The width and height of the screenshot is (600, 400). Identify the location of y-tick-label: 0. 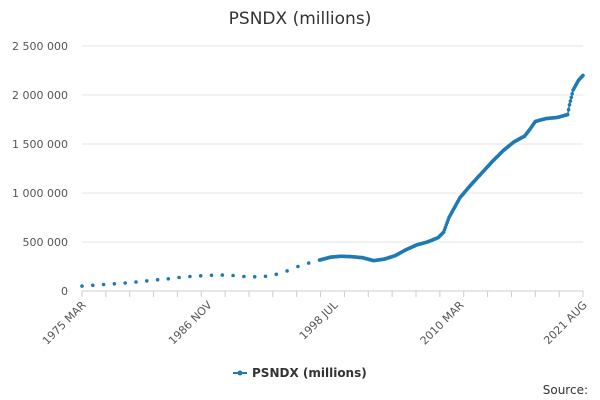
(64, 291).